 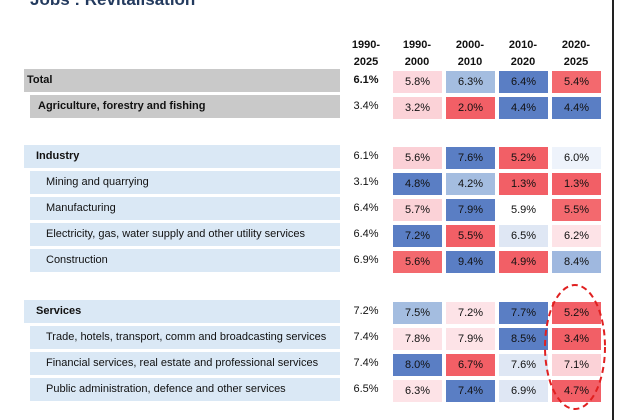 What do you see at coordinates (417, 313) in the screenshot?
I see `heatmap-cell: 7.5%` at bounding box center [417, 313].